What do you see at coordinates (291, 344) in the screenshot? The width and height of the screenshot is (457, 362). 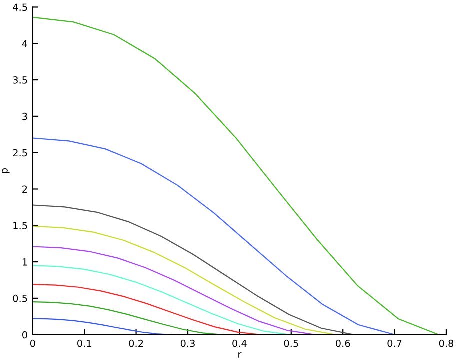 I see `x-tick-label: 0.5` at bounding box center [291, 344].